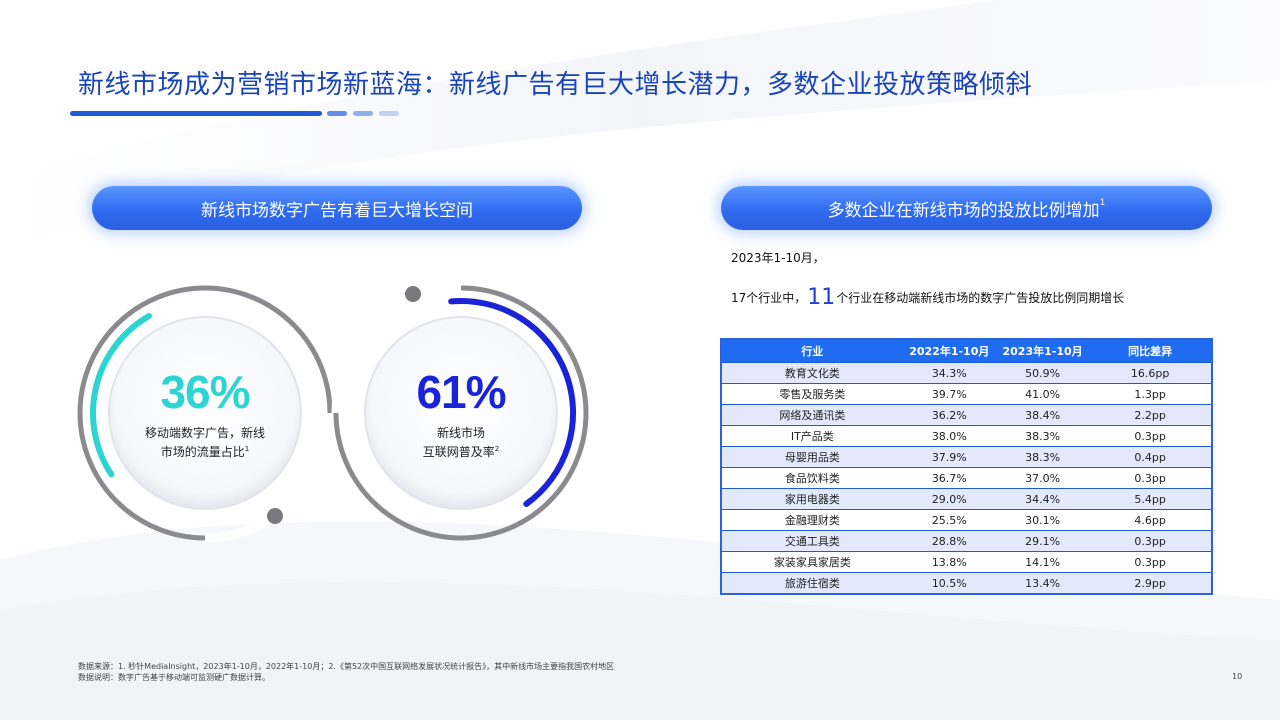 The height and width of the screenshot is (720, 1280). Describe the element at coordinates (1042, 499) in the screenshot. I see `cell-2023: 34.4%` at that location.